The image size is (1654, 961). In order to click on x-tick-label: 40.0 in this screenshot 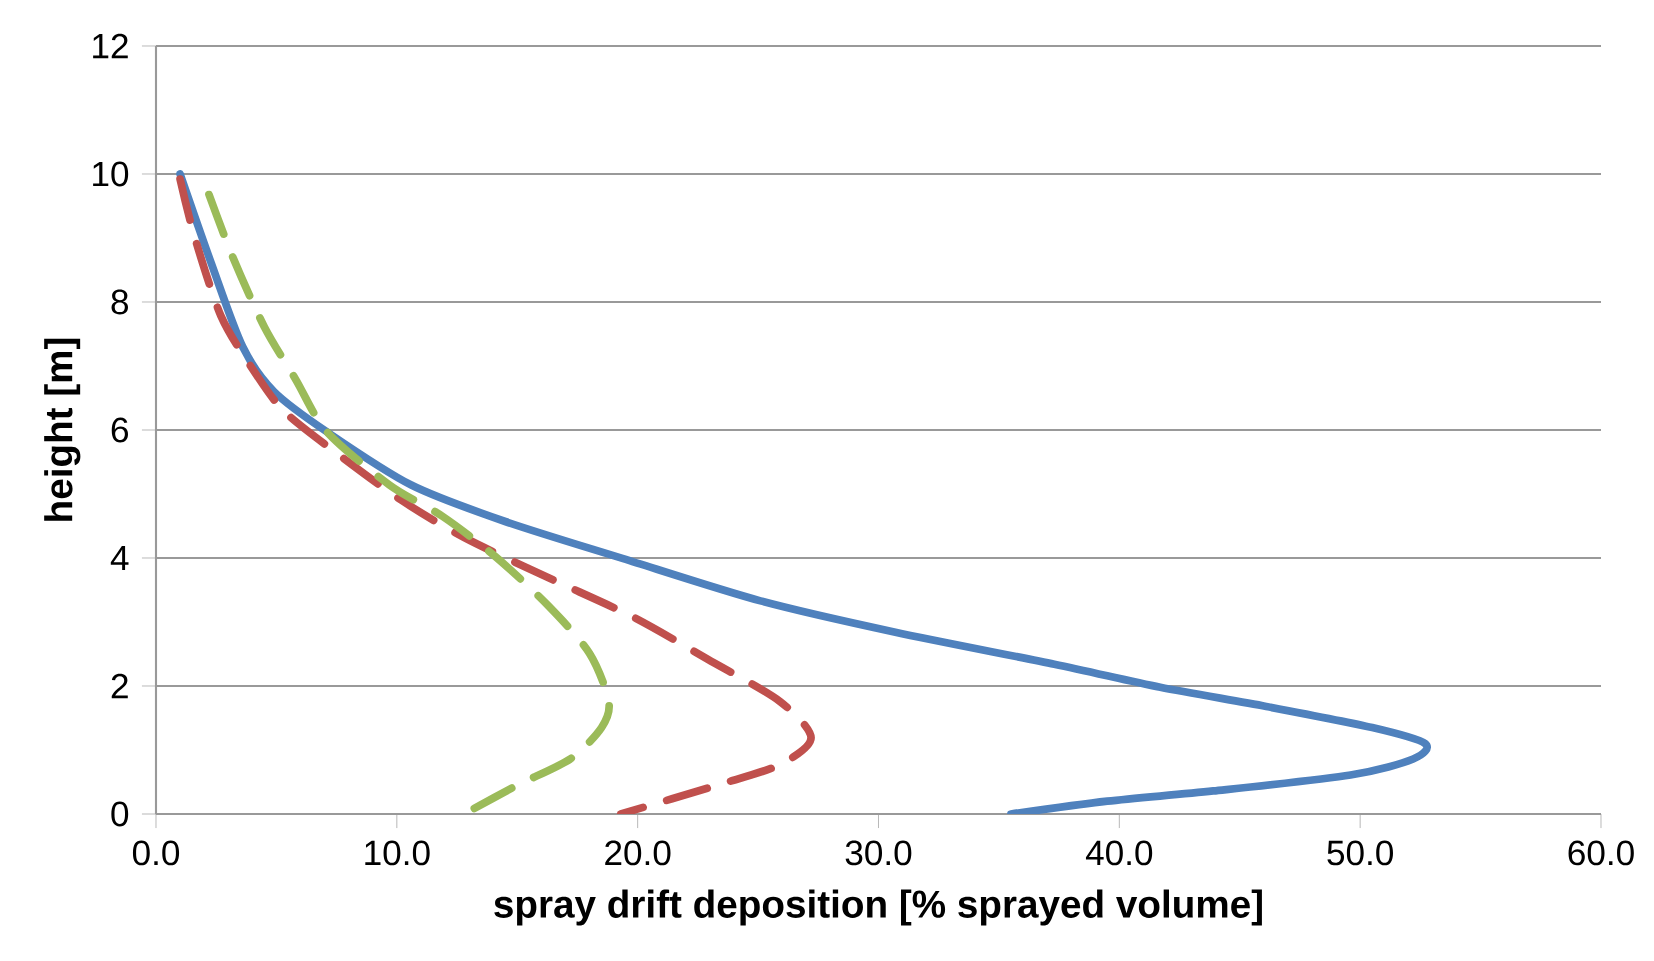, I will do `click(1119, 853)`.